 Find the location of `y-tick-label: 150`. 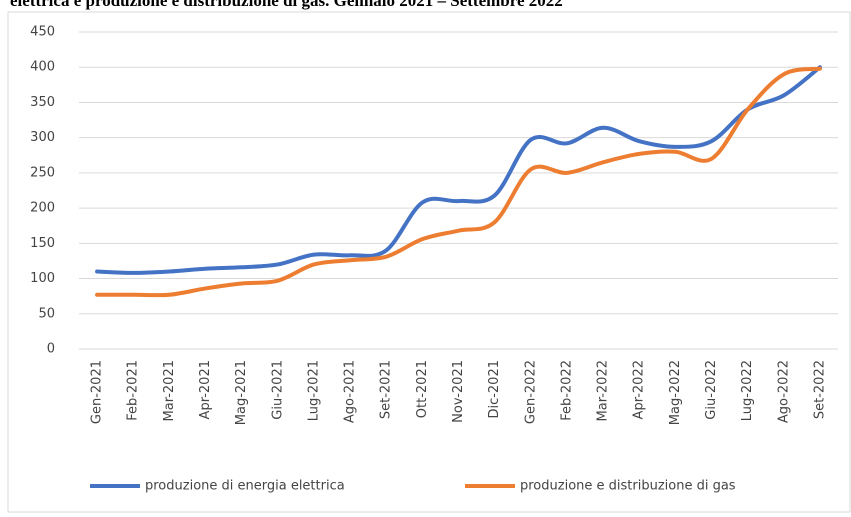

y-tick-label: 150 is located at coordinates (42, 243).